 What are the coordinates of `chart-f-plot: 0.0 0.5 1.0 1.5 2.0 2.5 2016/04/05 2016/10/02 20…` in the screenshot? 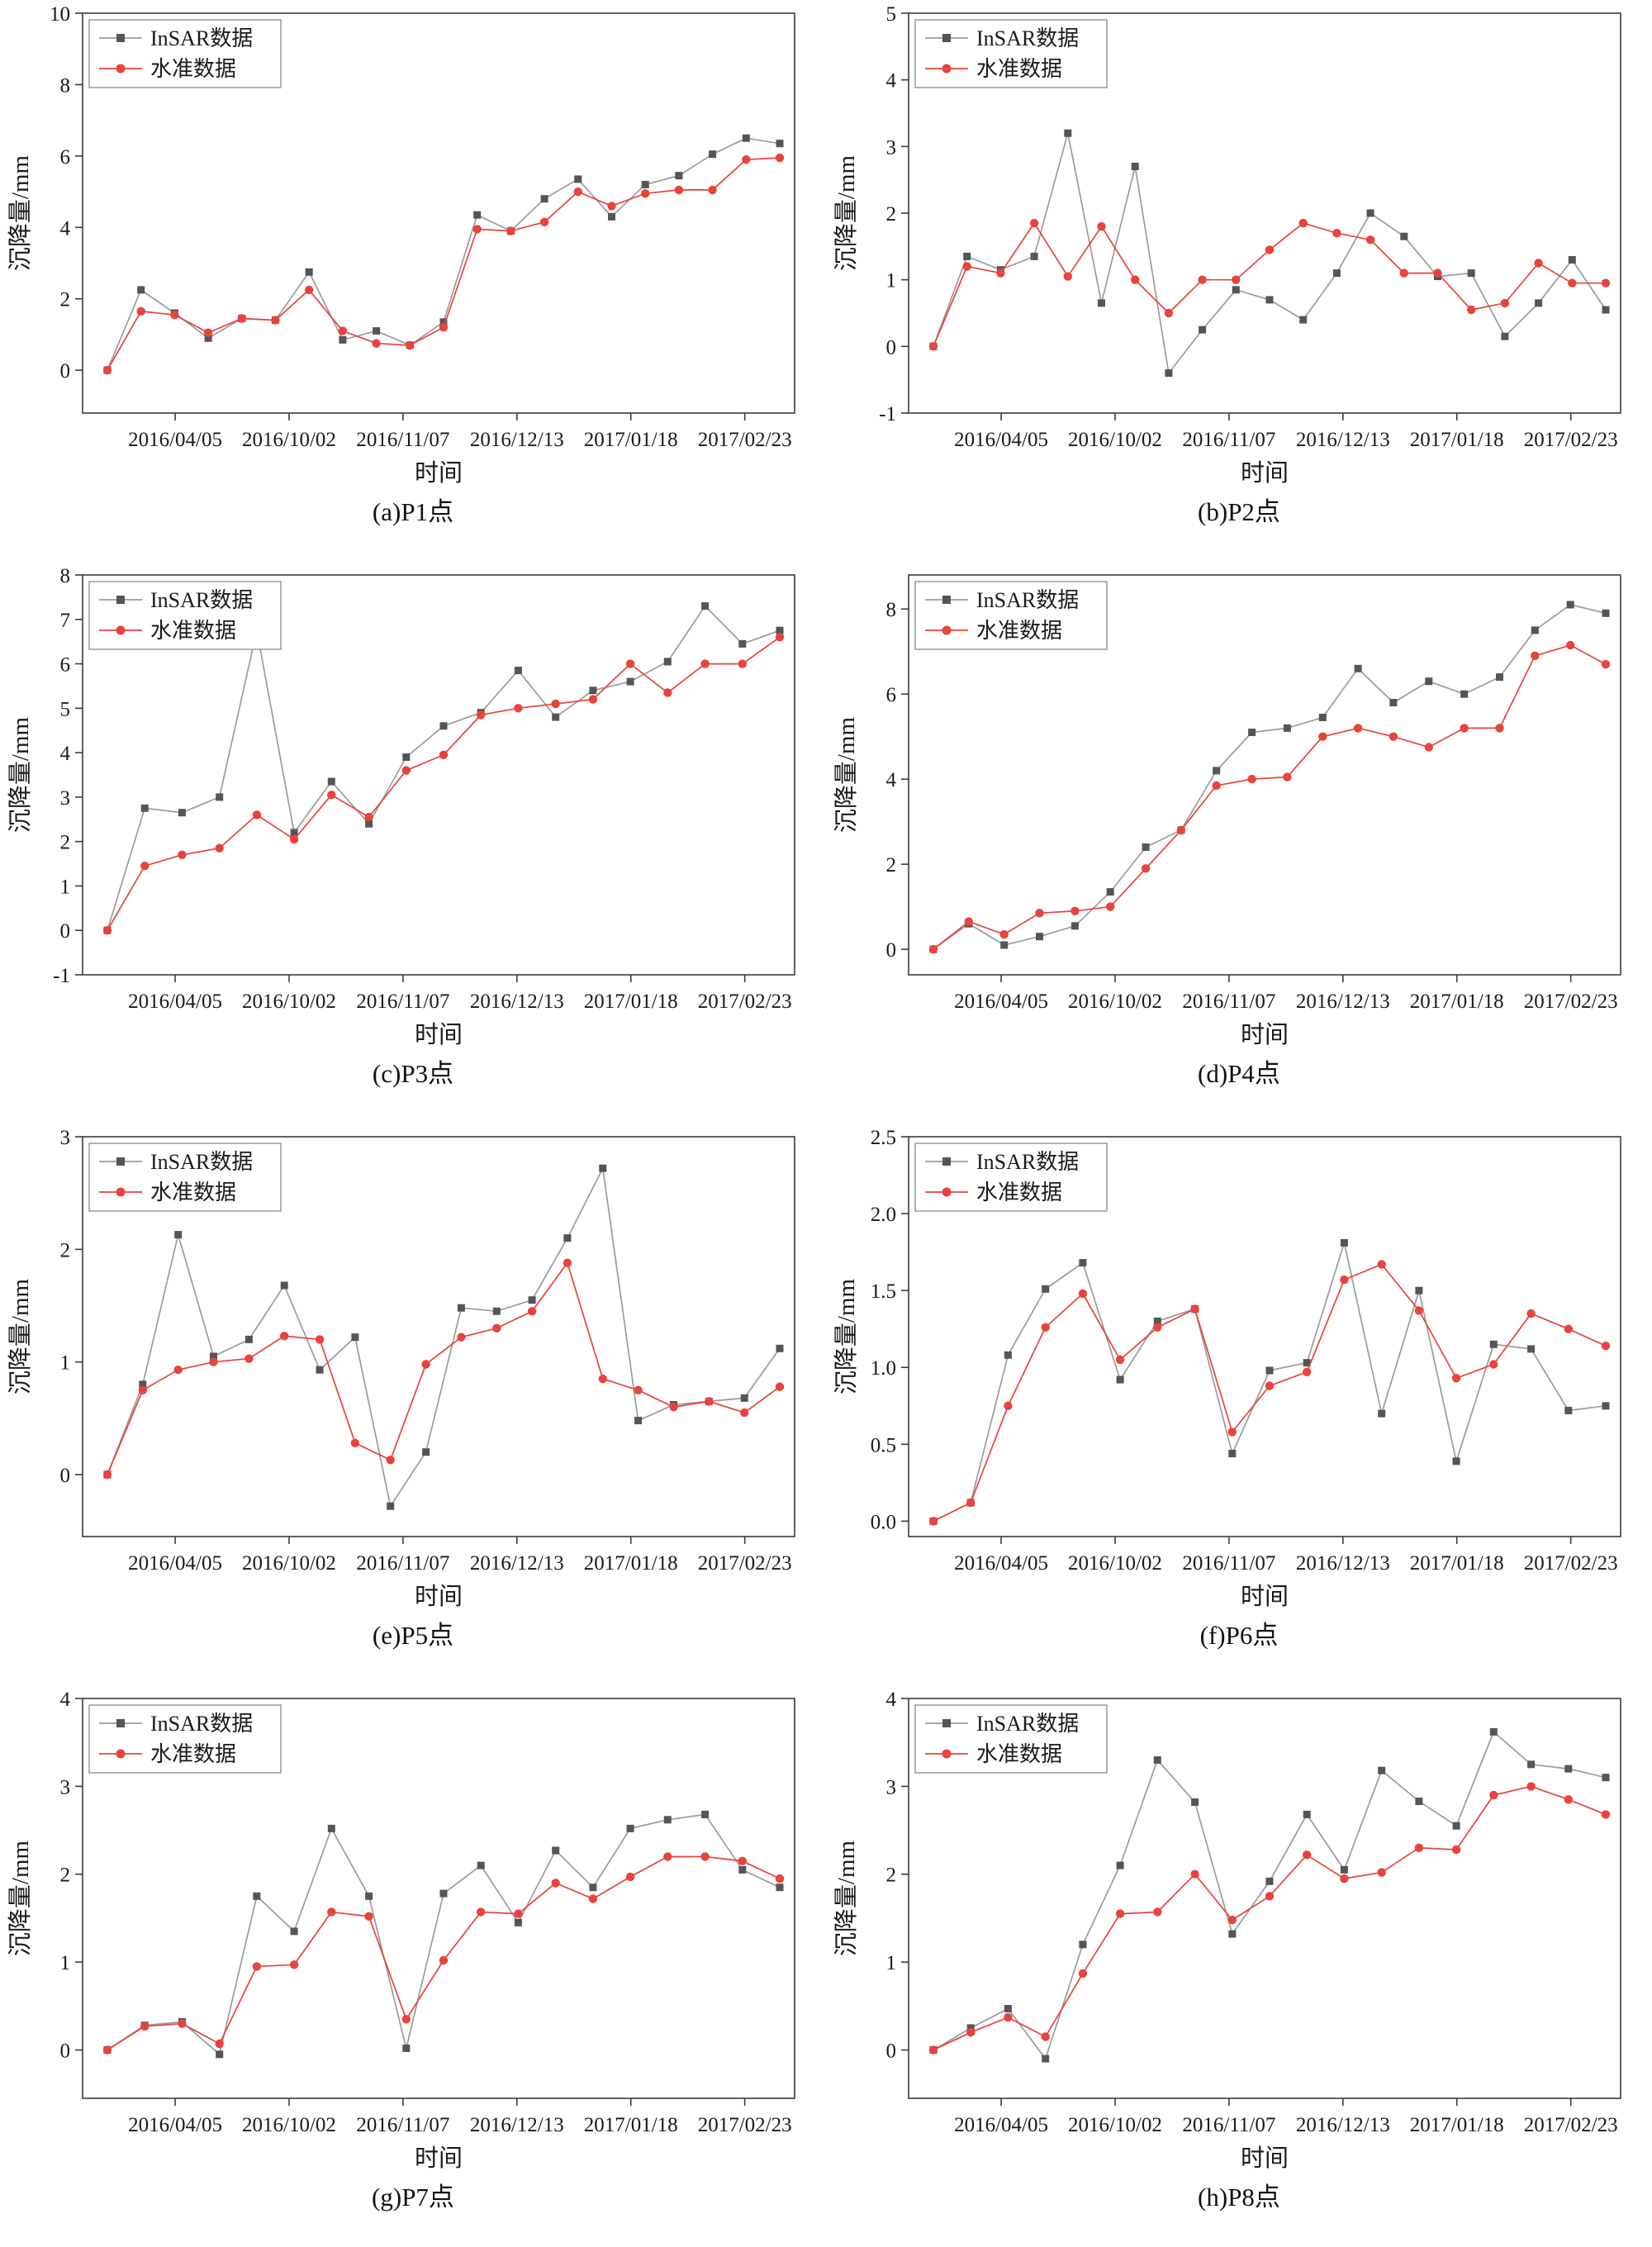 It's located at (1239, 1371).